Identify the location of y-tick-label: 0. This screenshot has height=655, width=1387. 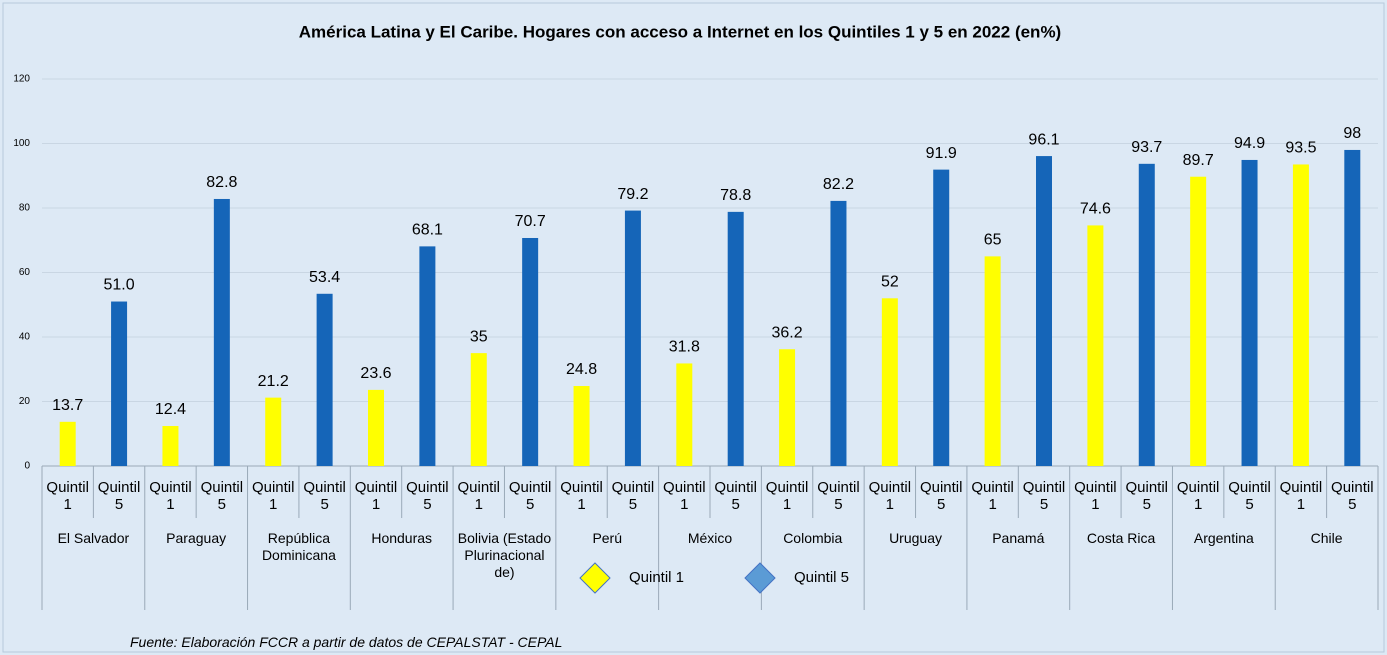
(27, 466).